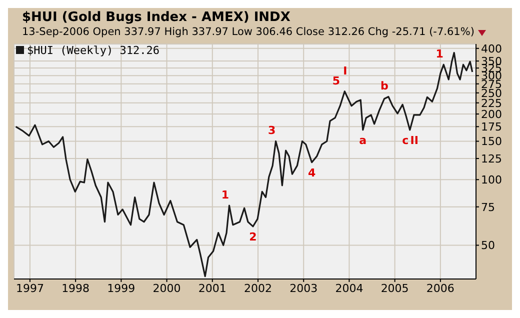 The height and width of the screenshot is (318, 520). What do you see at coordinates (491, 127) in the screenshot?
I see `y-tick-label: 175` at bounding box center [491, 127].